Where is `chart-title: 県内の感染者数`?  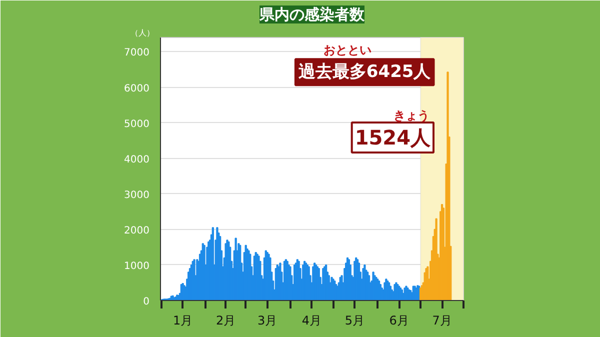 chart-title: 県内の感染者数 is located at coordinates (312, 15).